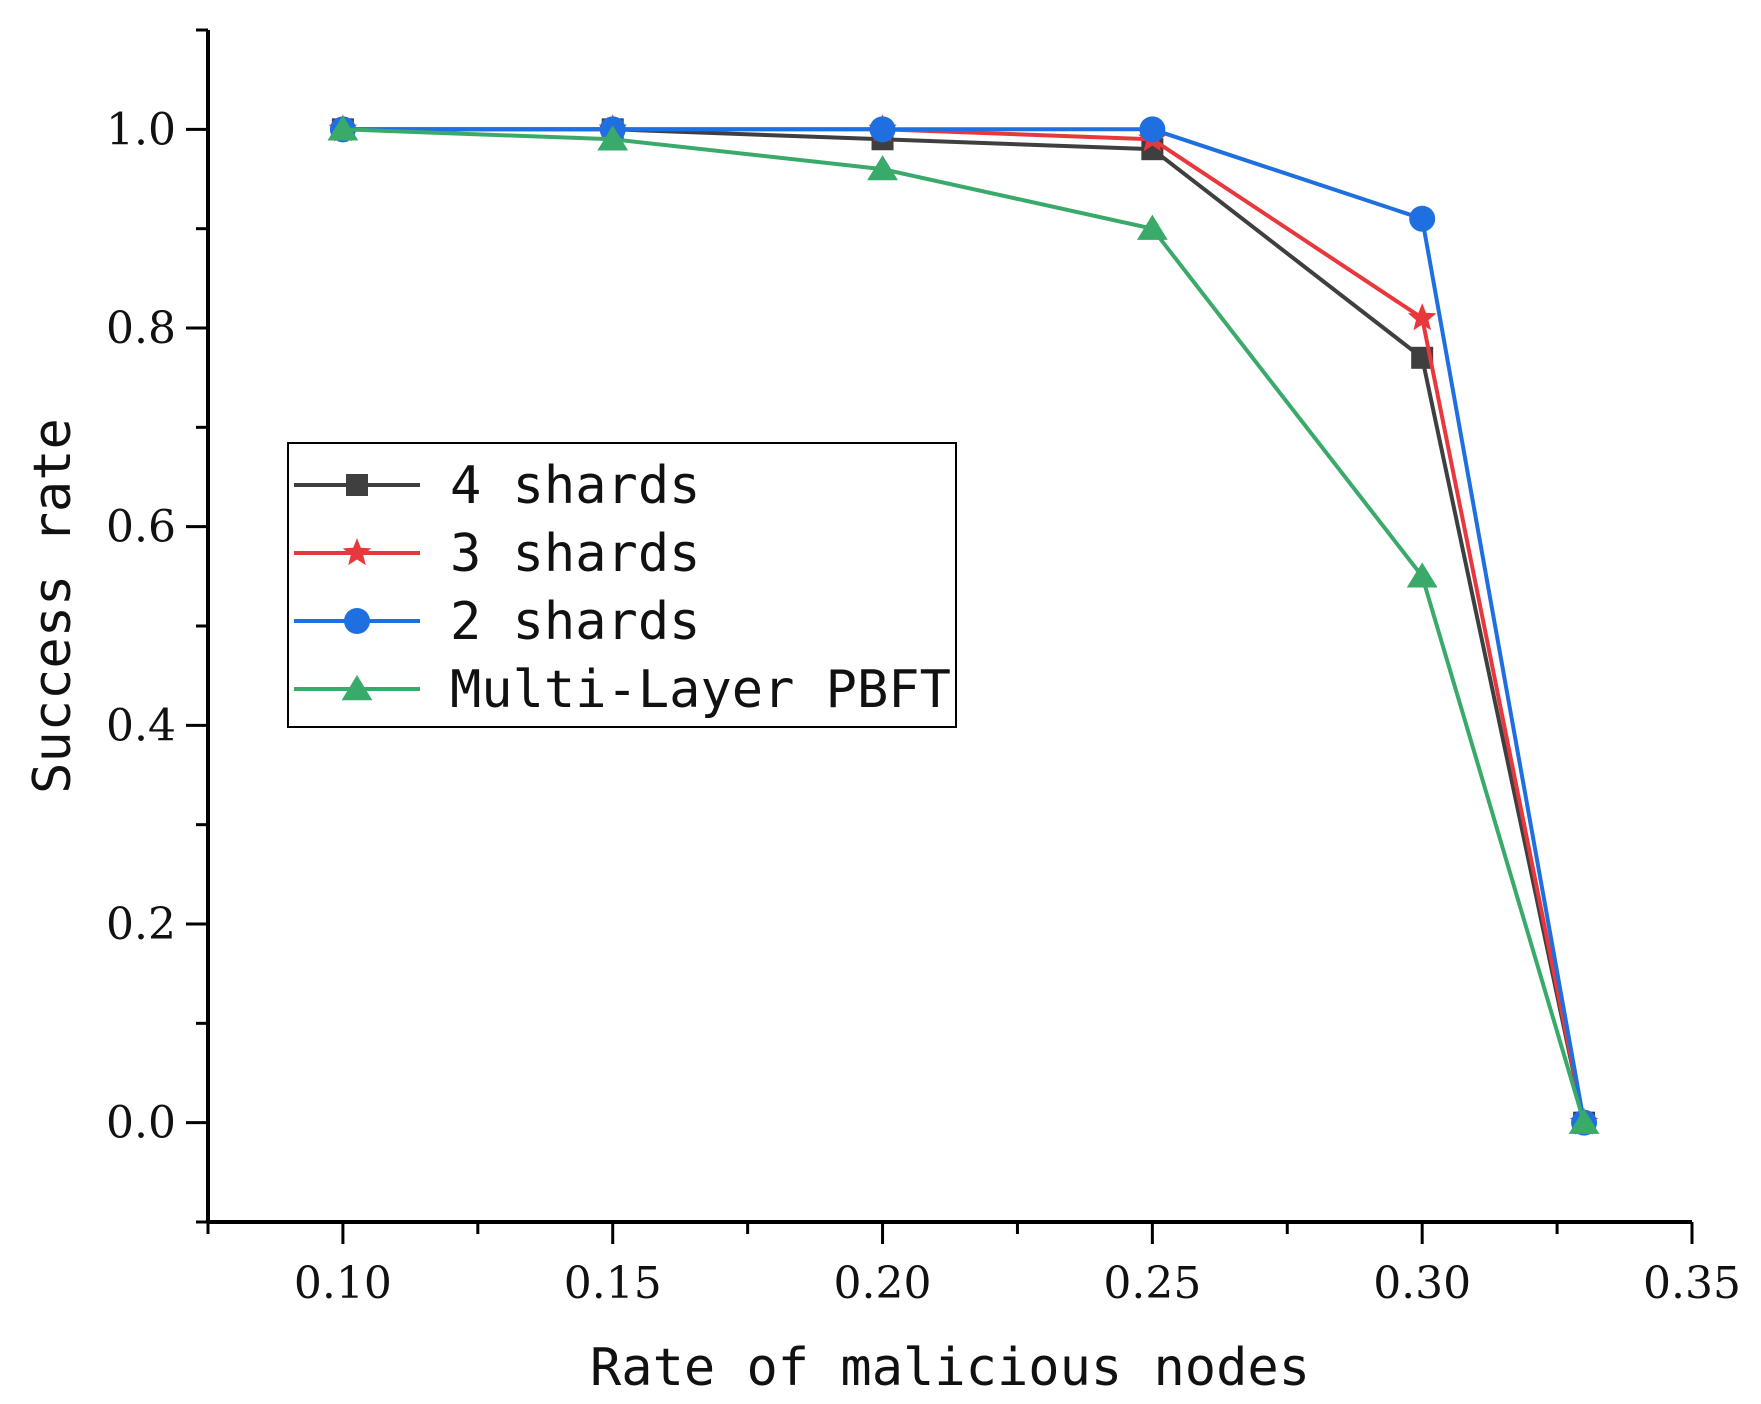  Describe the element at coordinates (141, 527) in the screenshot. I see `y-tick-label: 0.6` at that location.